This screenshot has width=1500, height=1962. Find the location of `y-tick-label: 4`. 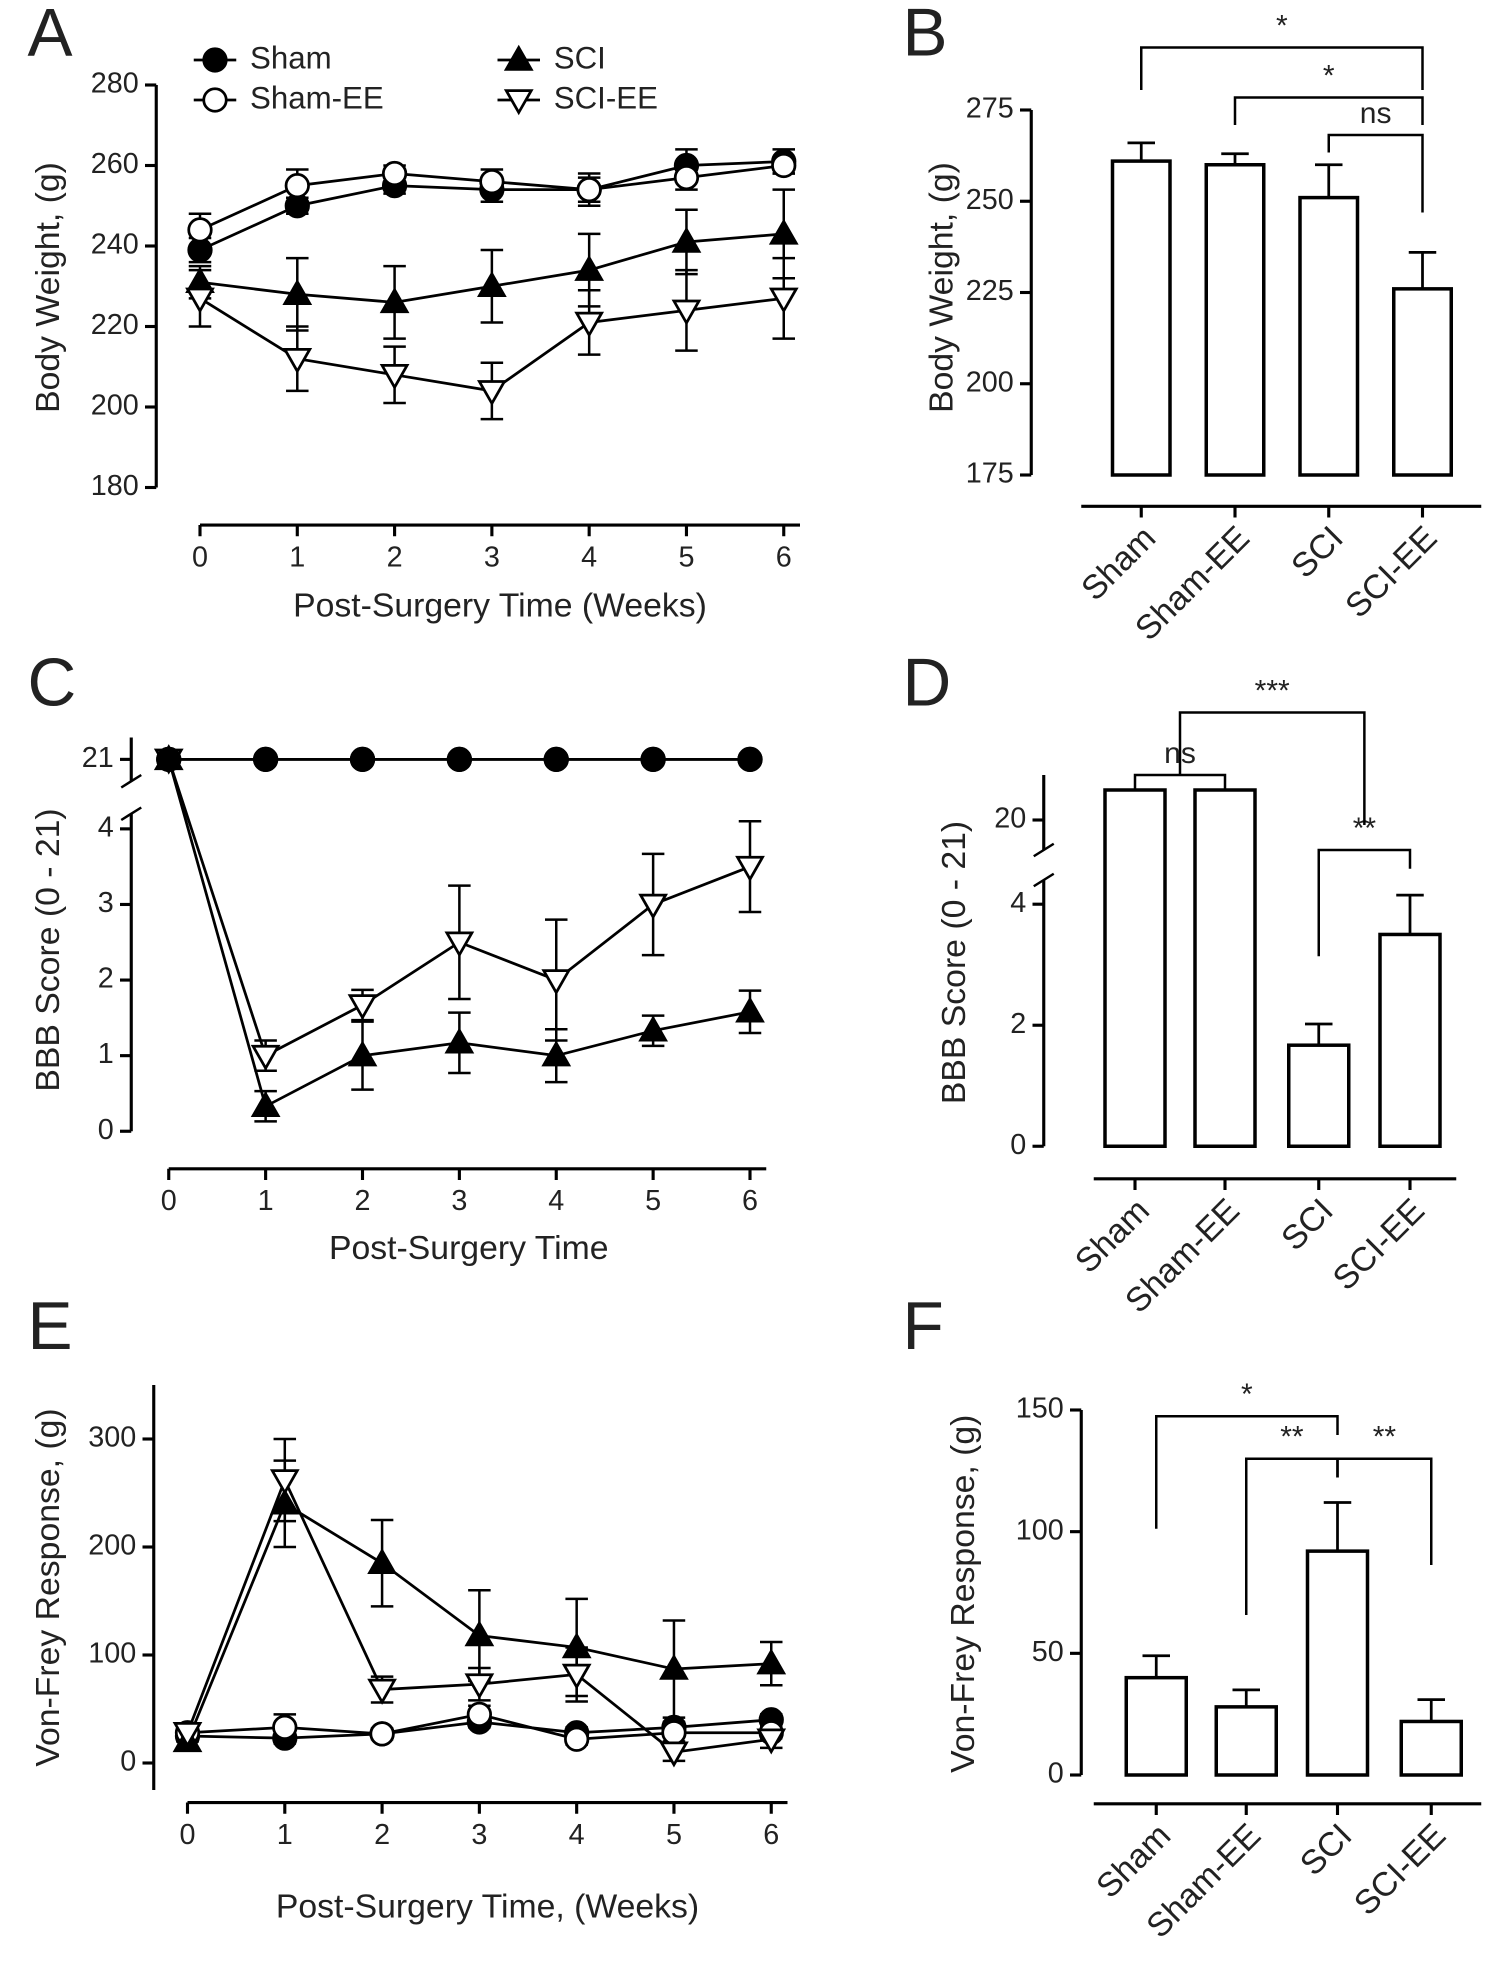

y-tick-label: 4 is located at coordinates (1018, 903).